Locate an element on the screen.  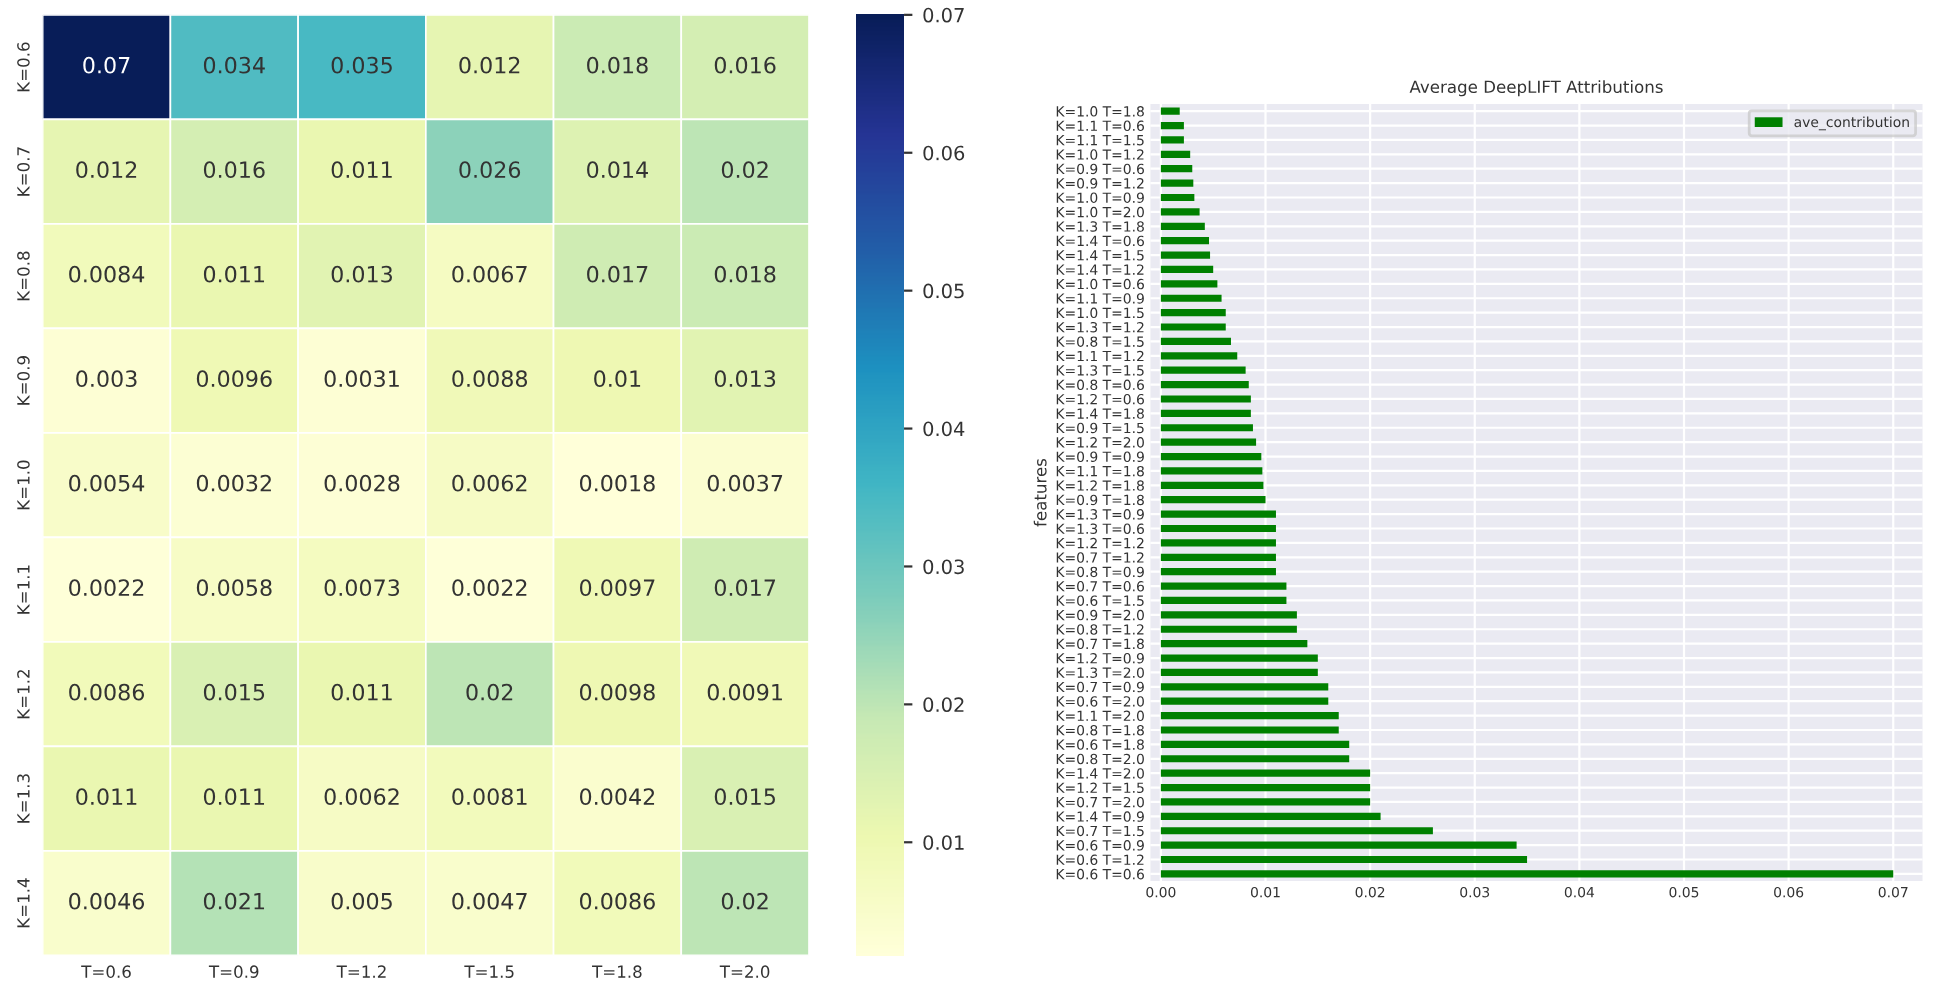
y-tick-label: K=1.4 is located at coordinates (23, 903).